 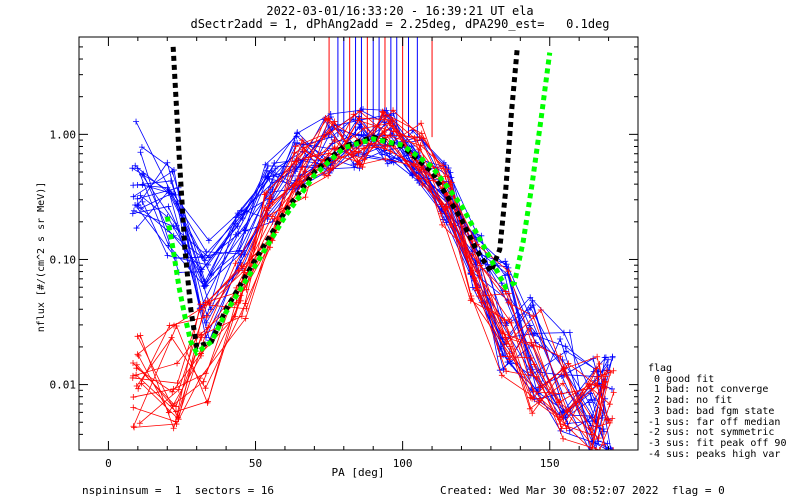 What do you see at coordinates (178, 490) in the screenshot?
I see `footer-info: nspininsum = 1 sectors = 16` at bounding box center [178, 490].